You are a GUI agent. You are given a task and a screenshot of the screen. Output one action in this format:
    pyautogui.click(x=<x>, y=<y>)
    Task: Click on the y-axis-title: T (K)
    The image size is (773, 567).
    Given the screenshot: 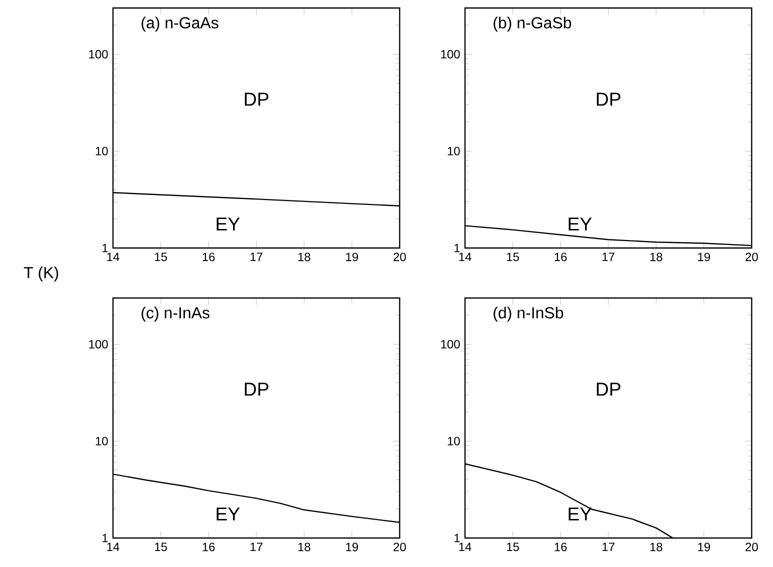 What is the action you would take?
    pyautogui.click(x=41, y=274)
    